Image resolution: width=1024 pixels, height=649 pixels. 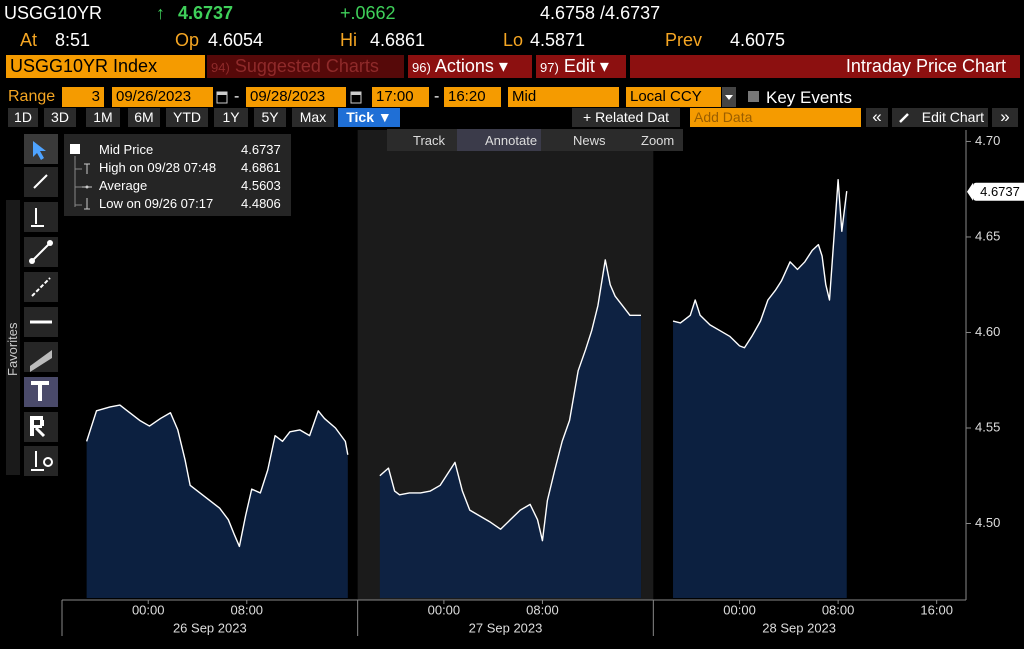 What do you see at coordinates (467, 96) in the screenshot?
I see `end-time: 16:20` at bounding box center [467, 96].